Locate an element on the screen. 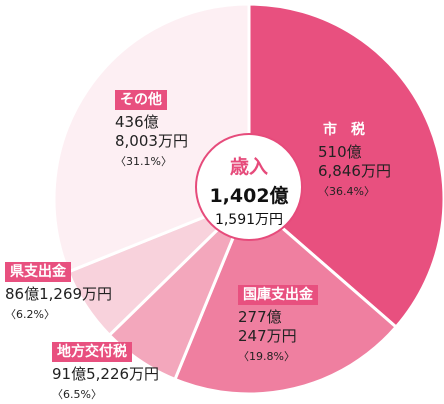  slice-percent-local-allocation-tax: 〈6.5%〉 is located at coordinates (77, 394).